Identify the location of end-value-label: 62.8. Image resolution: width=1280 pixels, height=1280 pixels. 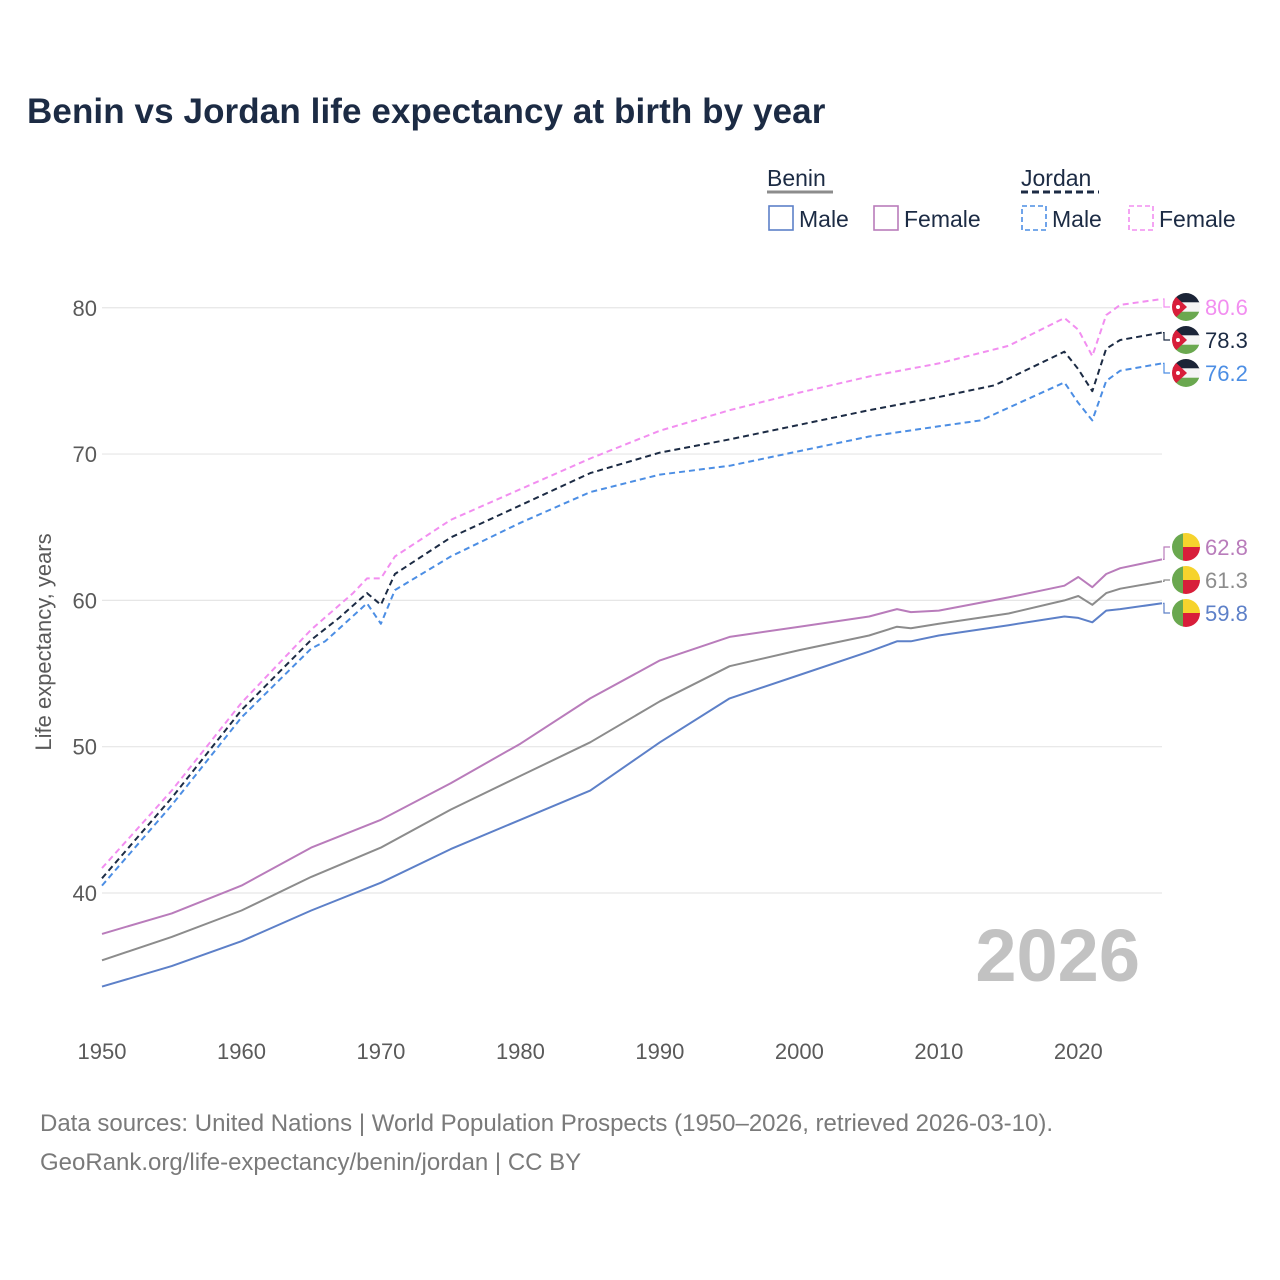
(1226, 547).